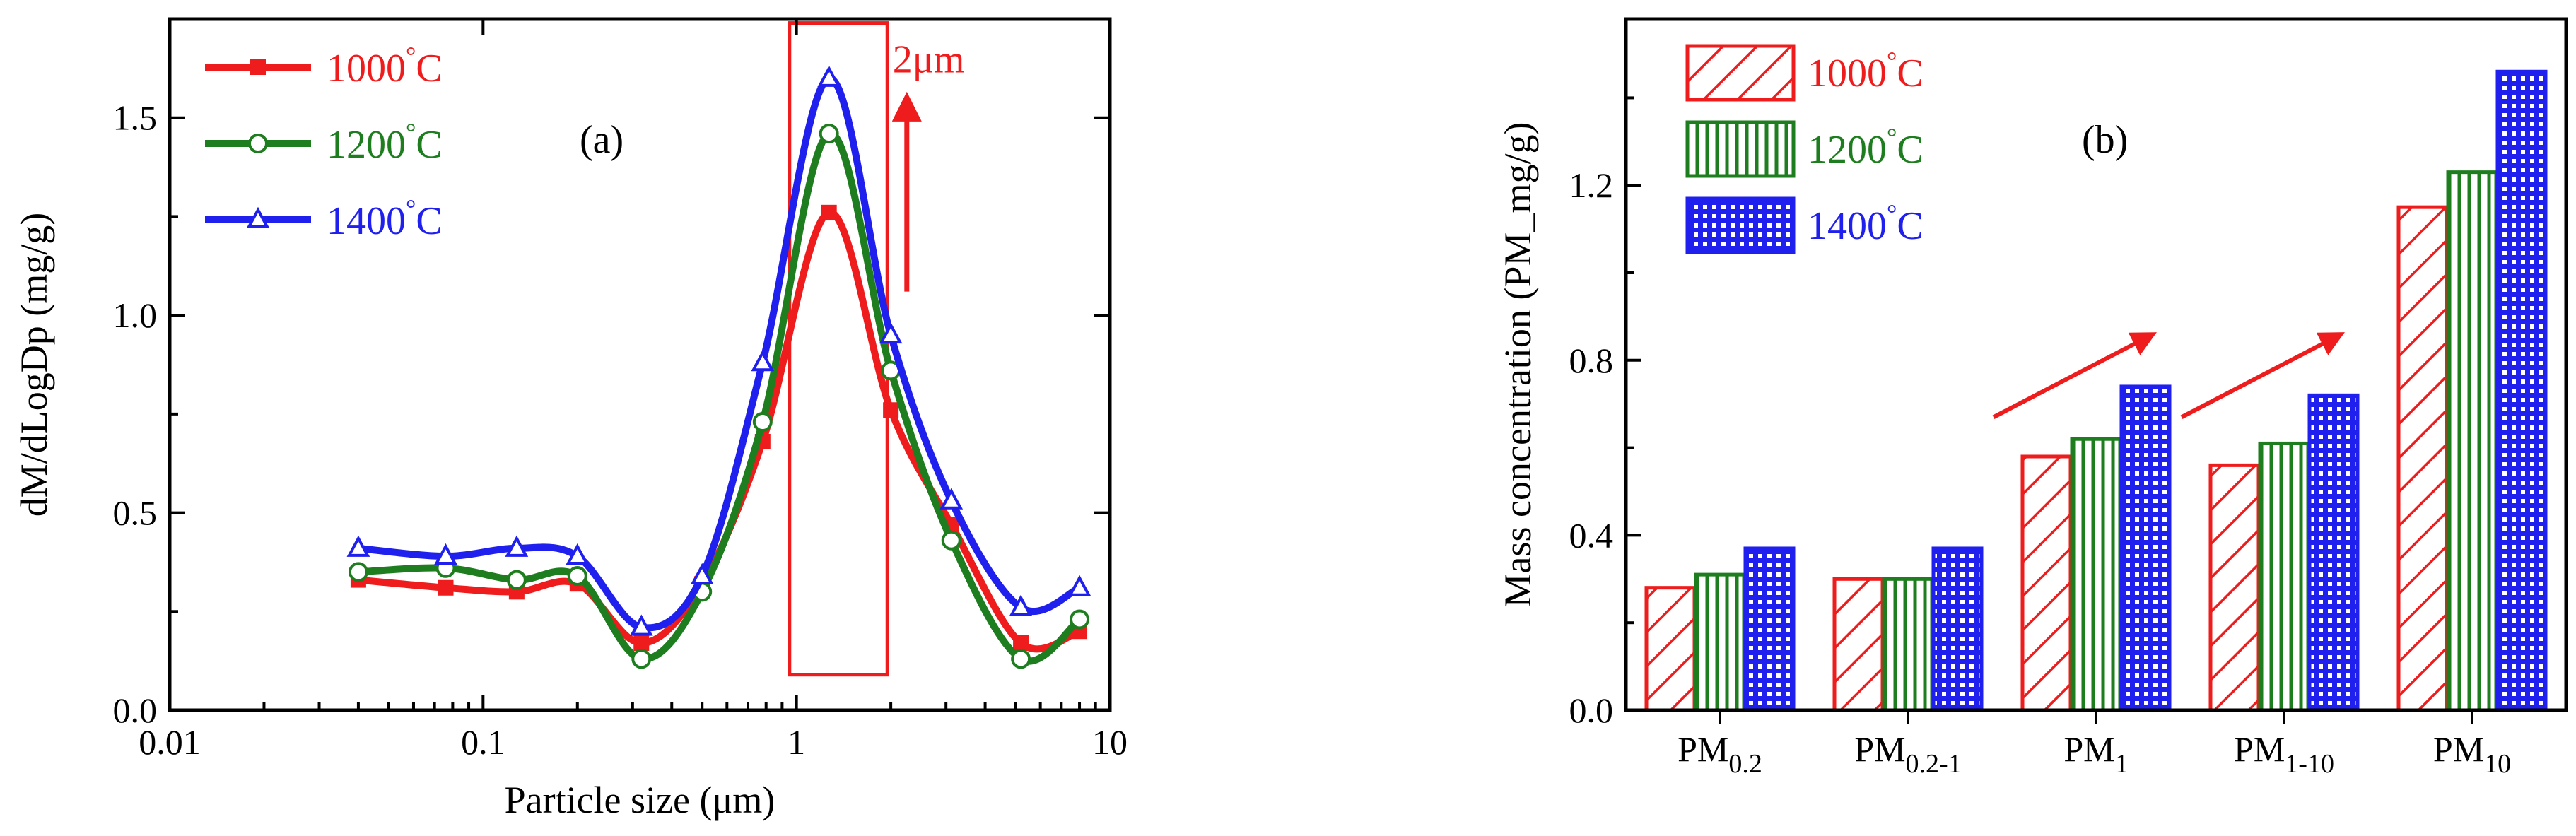  I want to click on trend-arrows, so click(2168, 375).